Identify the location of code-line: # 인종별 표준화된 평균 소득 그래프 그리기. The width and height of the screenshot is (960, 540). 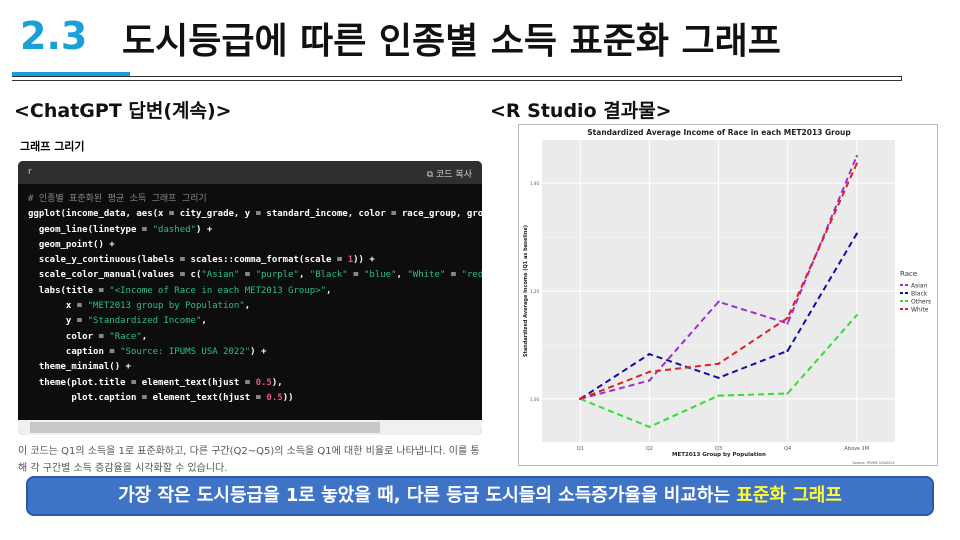
(117, 199).